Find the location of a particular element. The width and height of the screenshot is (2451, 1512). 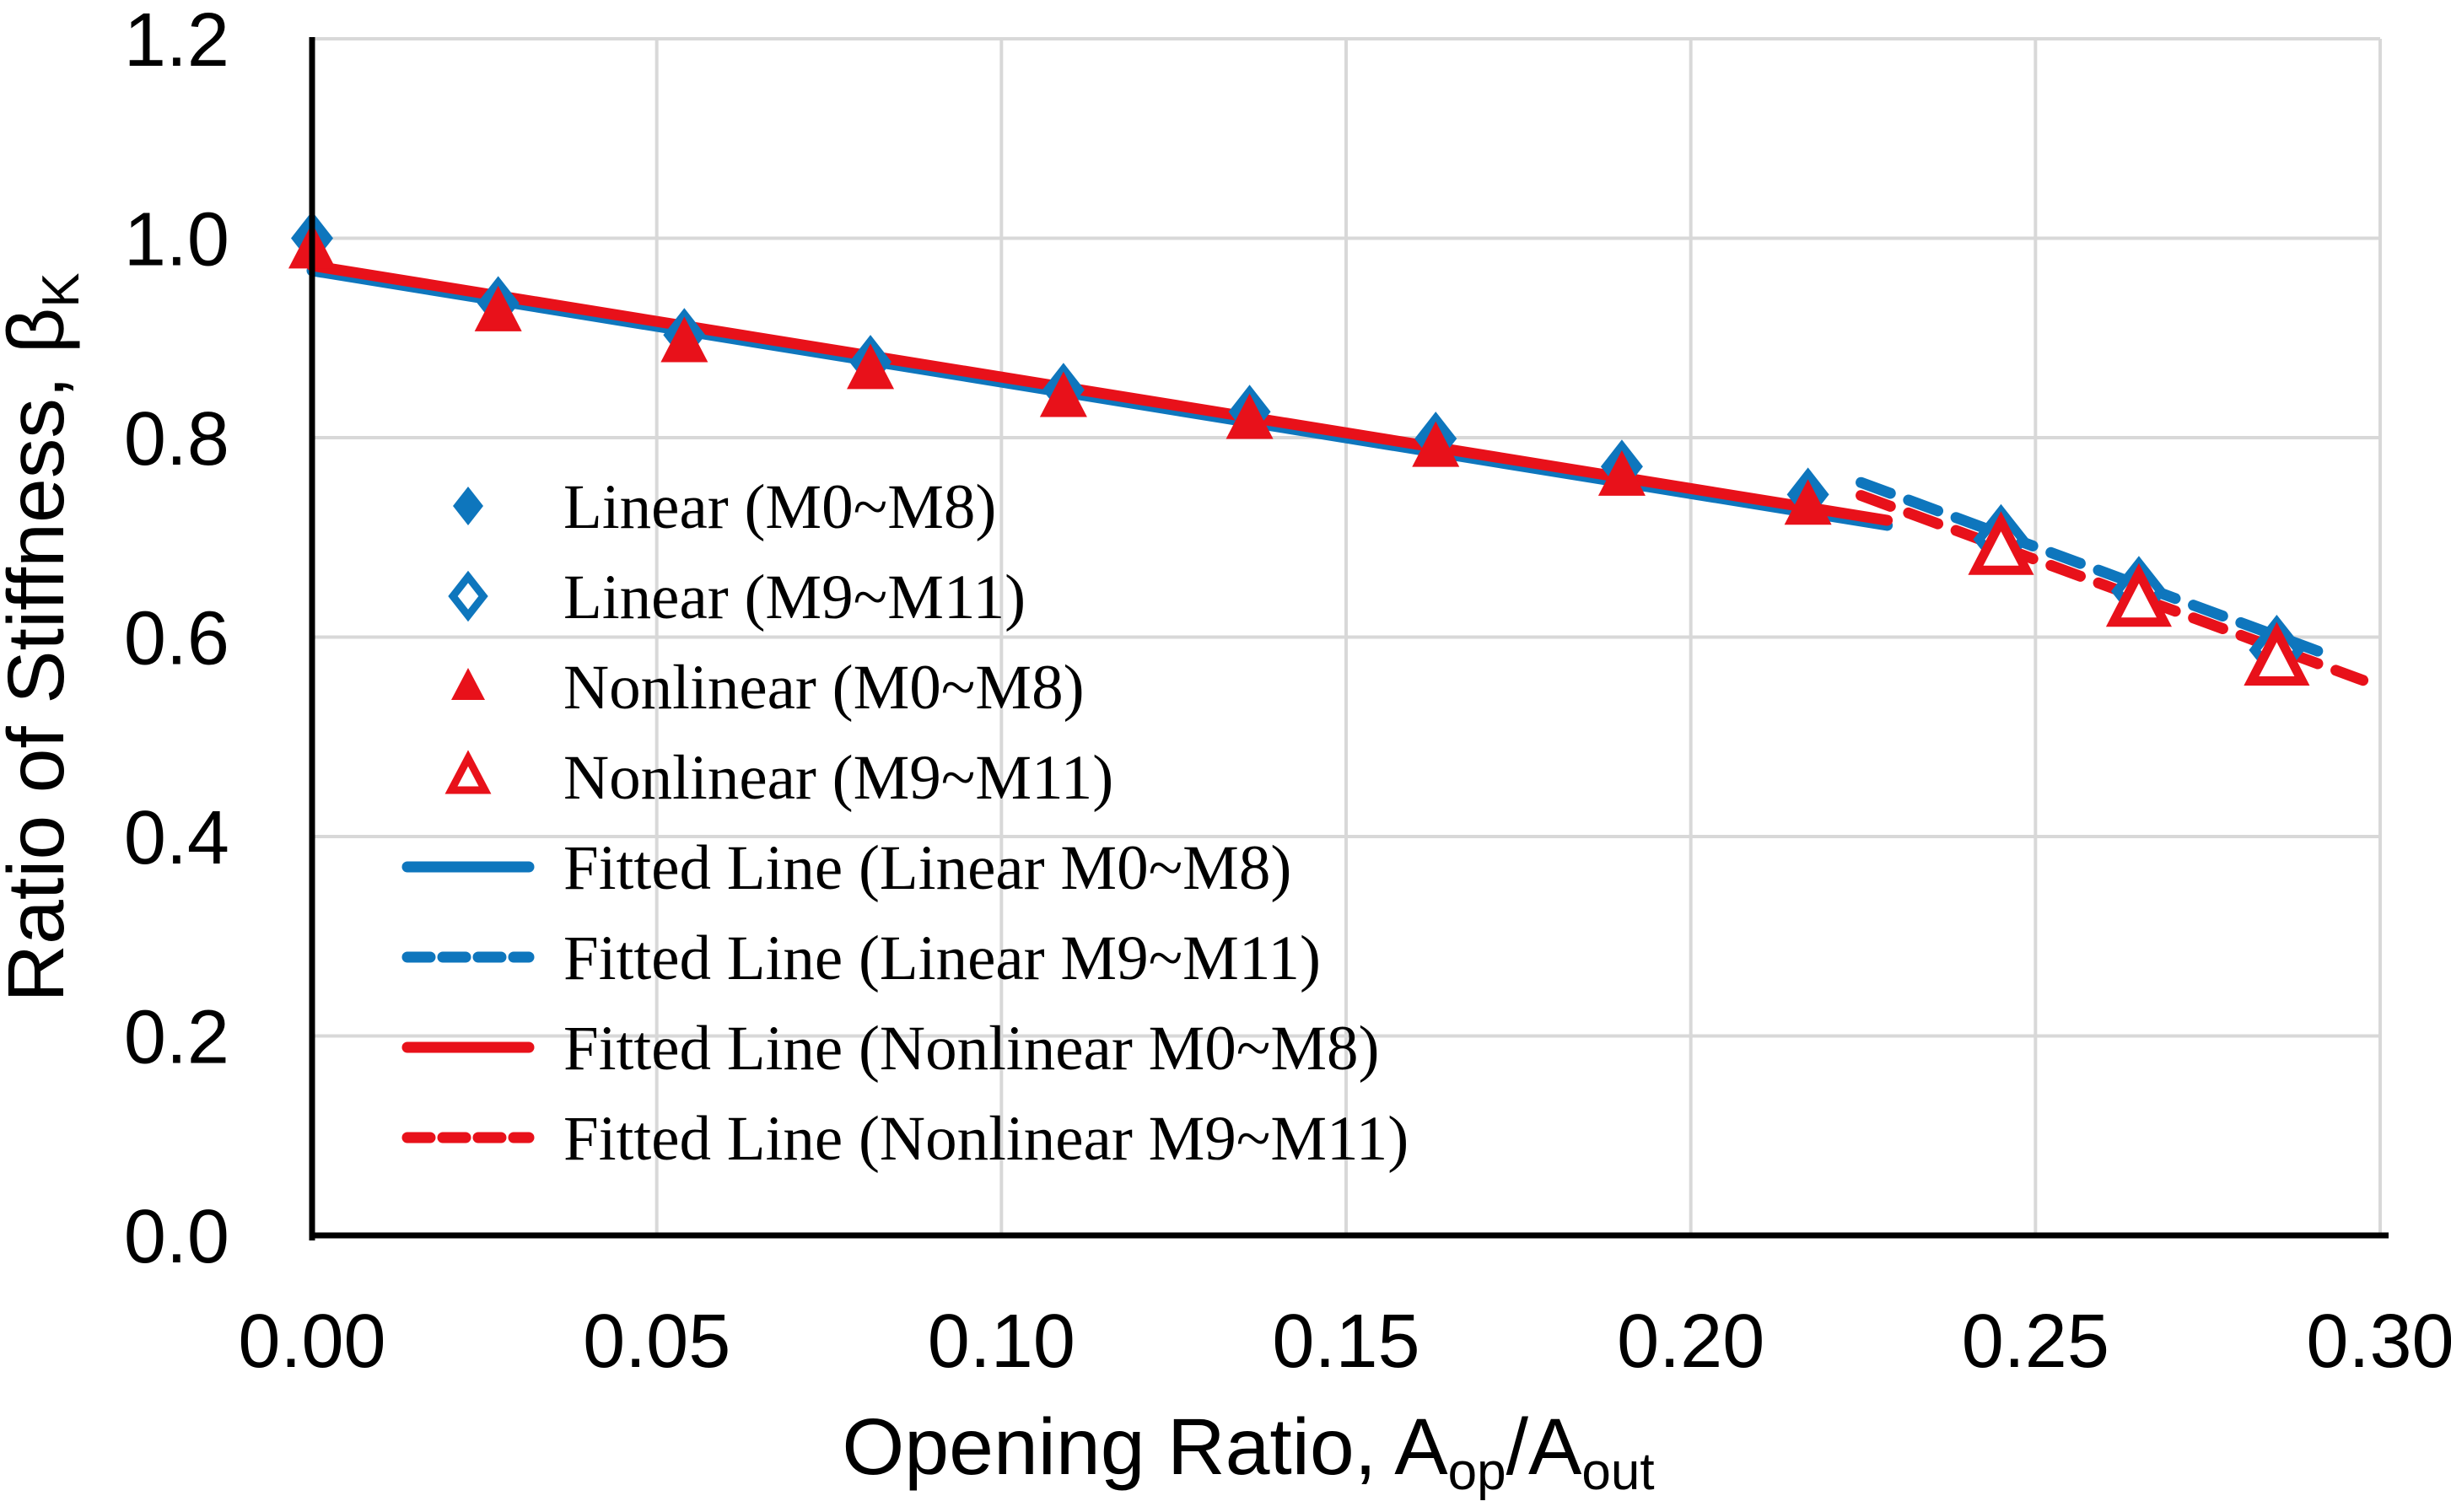

y-tick-label: 1.2 is located at coordinates (177, 42).